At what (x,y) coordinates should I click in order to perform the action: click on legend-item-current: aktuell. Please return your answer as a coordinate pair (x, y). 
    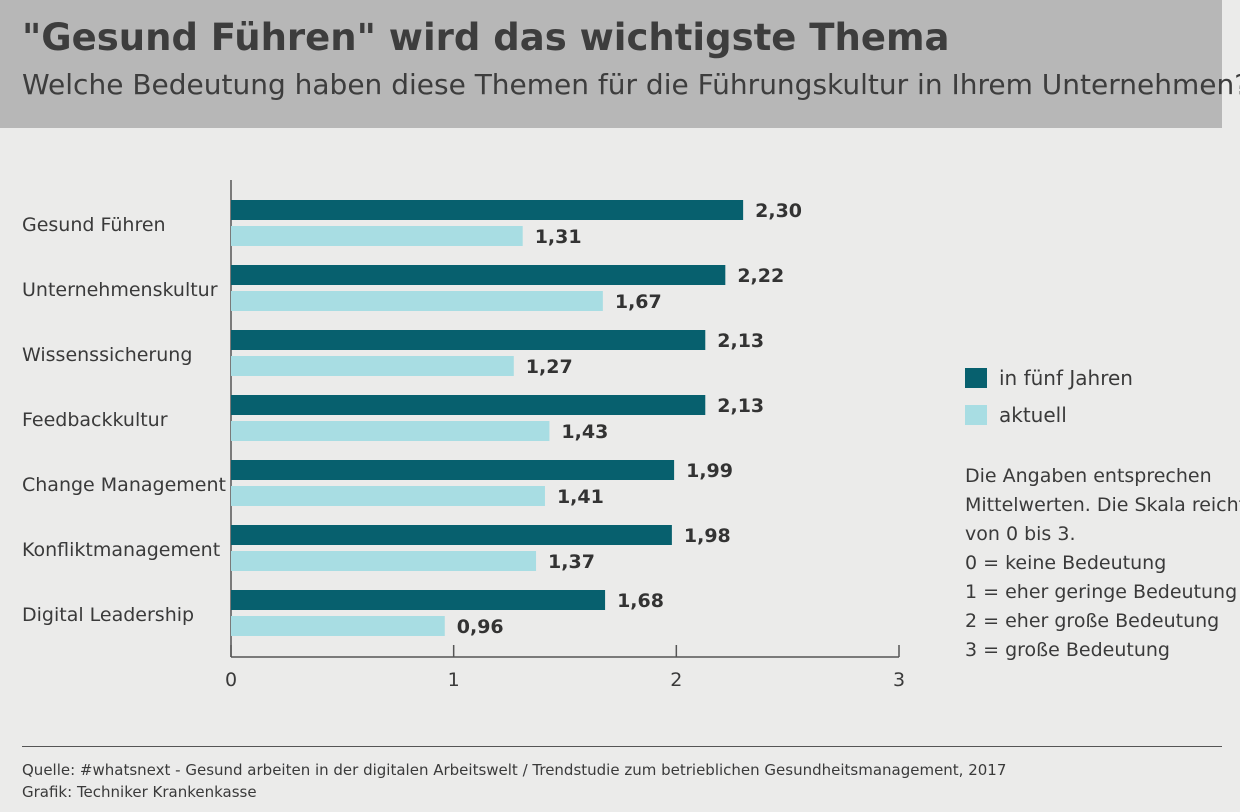
    Looking at the image, I should click on (1016, 415).